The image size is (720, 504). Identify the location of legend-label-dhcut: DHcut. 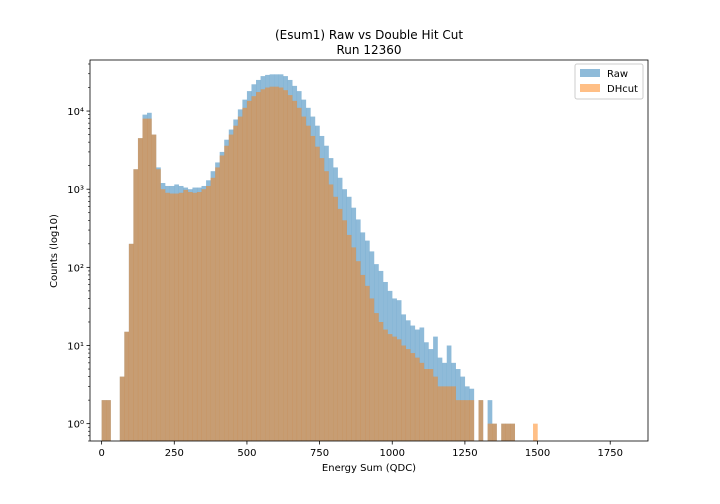
(622, 89).